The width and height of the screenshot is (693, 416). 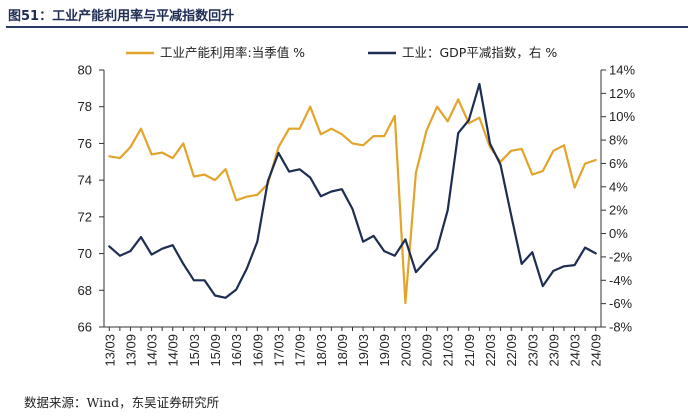 I want to click on right-tick-label: -8%, so click(x=621, y=327).